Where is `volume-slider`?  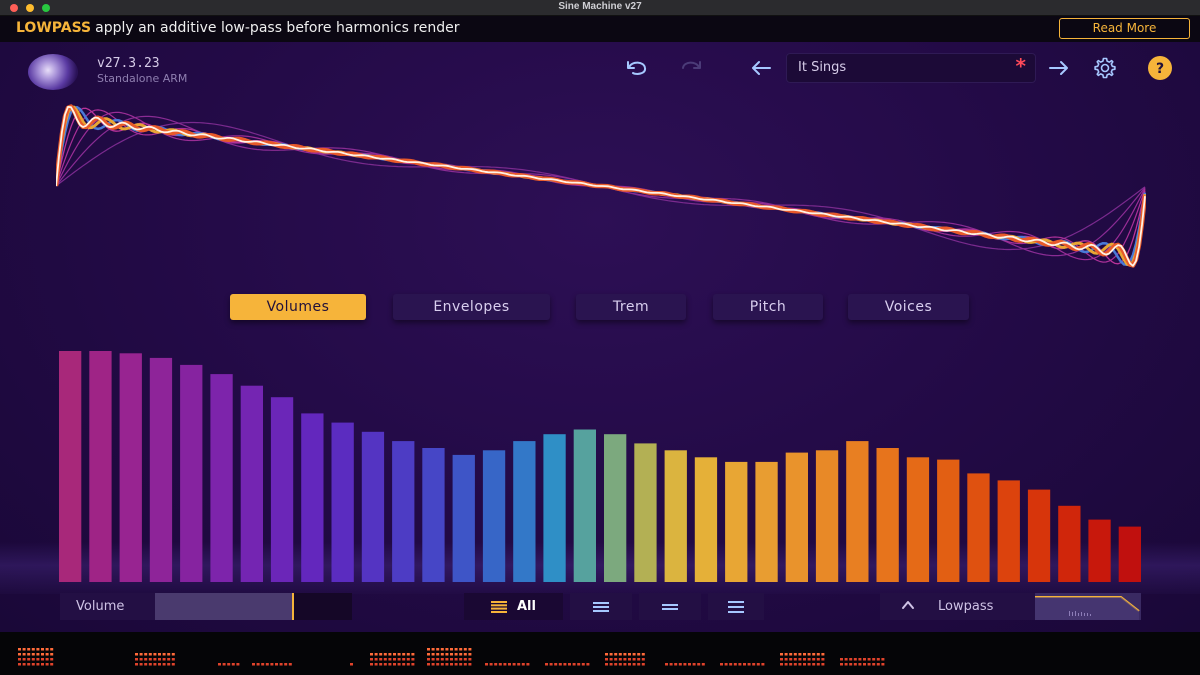 volume-slider is located at coordinates (253, 606).